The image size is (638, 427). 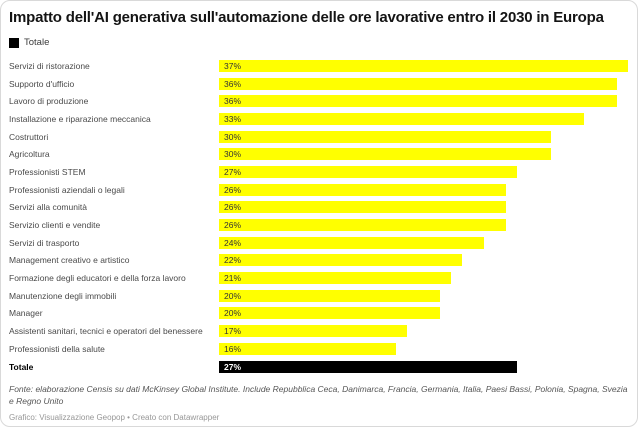 I want to click on chart-row: Manager 20%, so click(x=319, y=314).